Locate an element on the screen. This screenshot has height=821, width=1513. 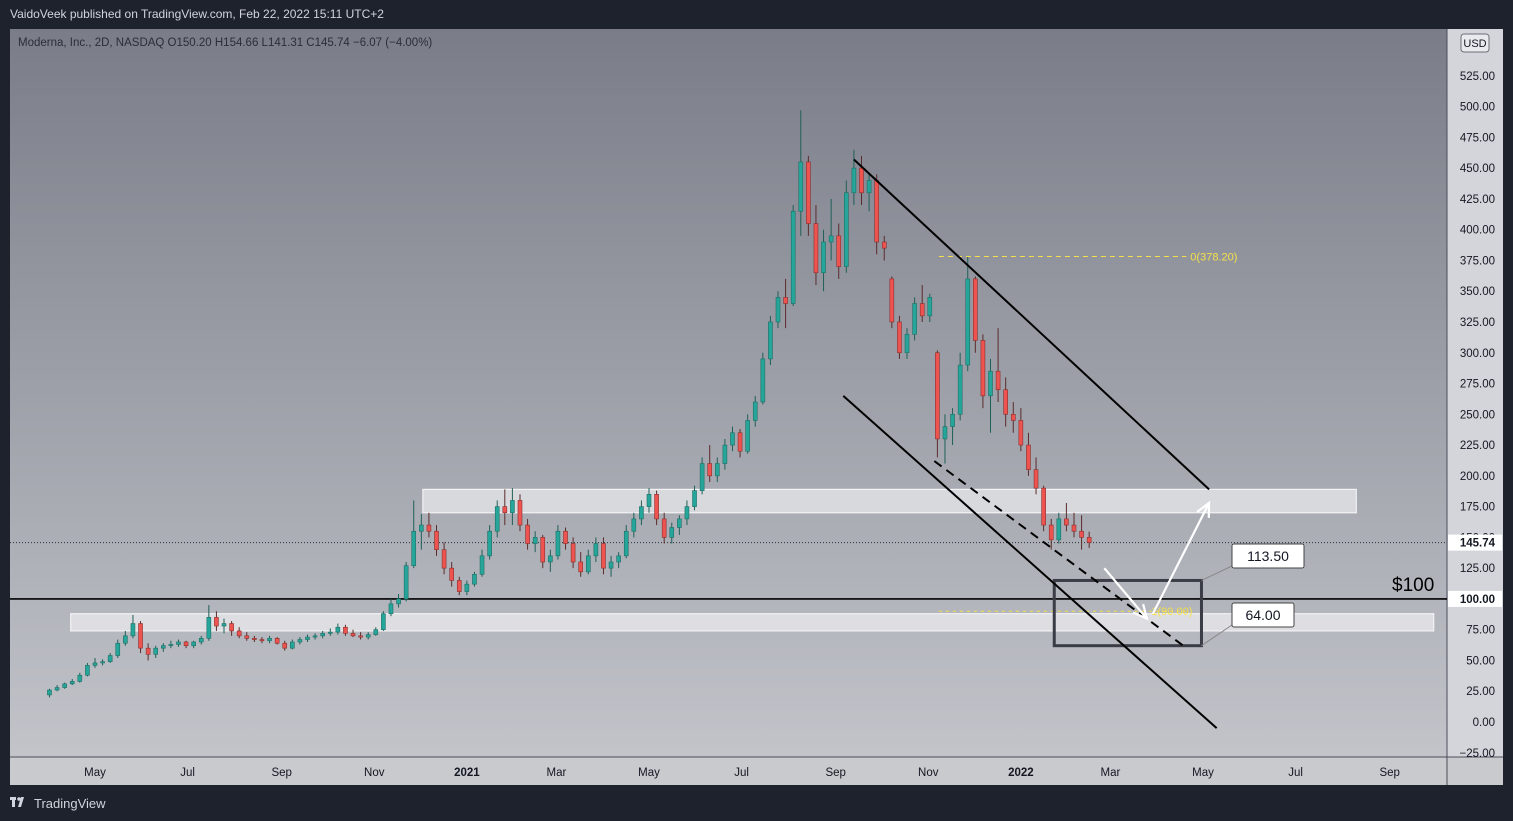
price-tick-label: 250.00 is located at coordinates (1477, 415).